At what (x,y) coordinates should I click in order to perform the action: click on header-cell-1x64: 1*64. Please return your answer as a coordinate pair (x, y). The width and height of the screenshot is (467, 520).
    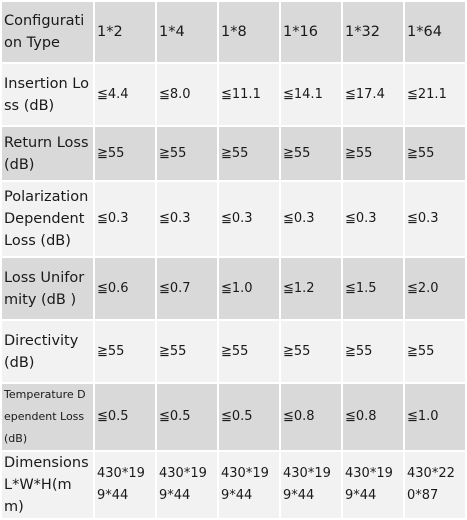
    Looking at the image, I should click on (435, 32).